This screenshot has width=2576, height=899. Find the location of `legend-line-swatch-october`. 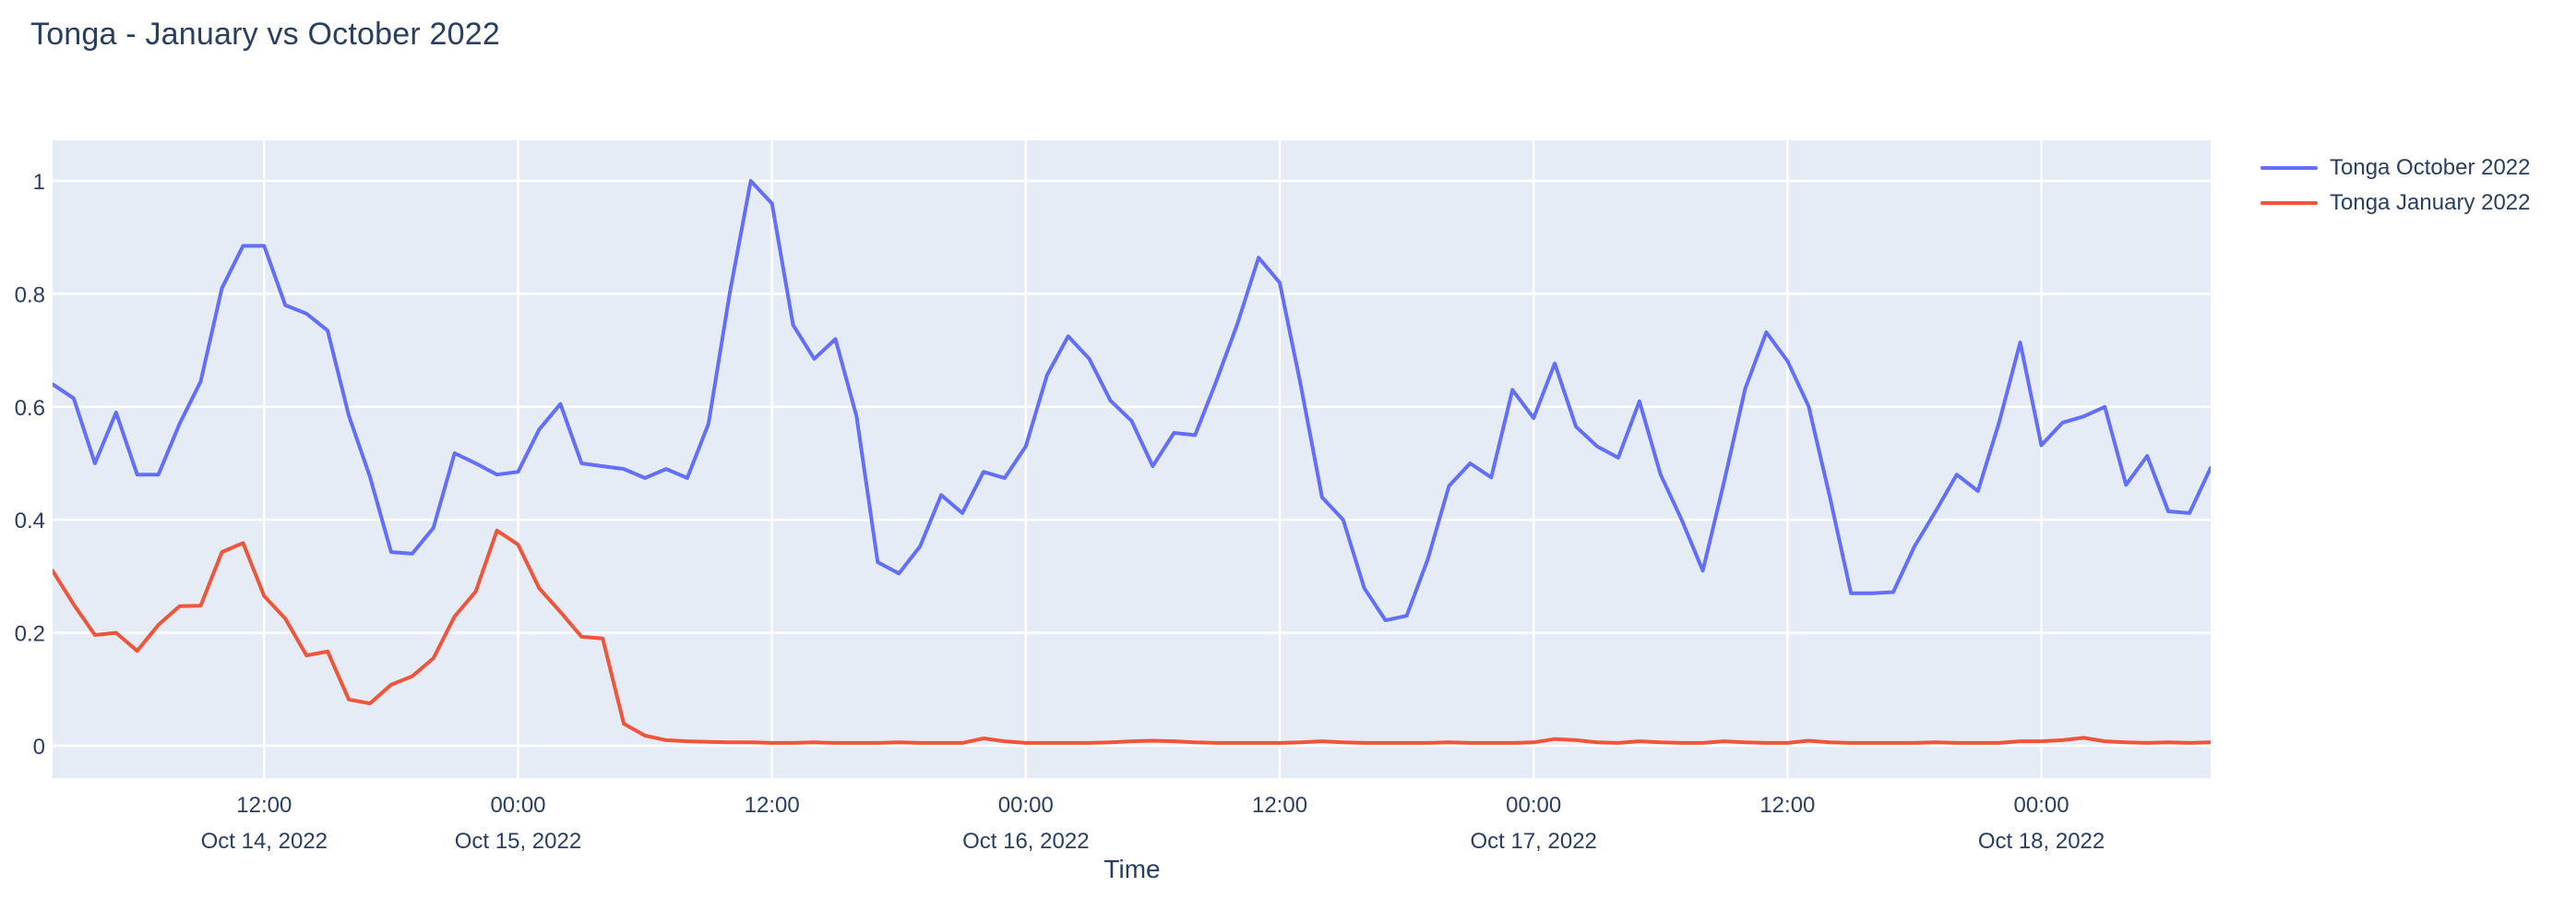

legend-line-swatch-october is located at coordinates (2289, 168).